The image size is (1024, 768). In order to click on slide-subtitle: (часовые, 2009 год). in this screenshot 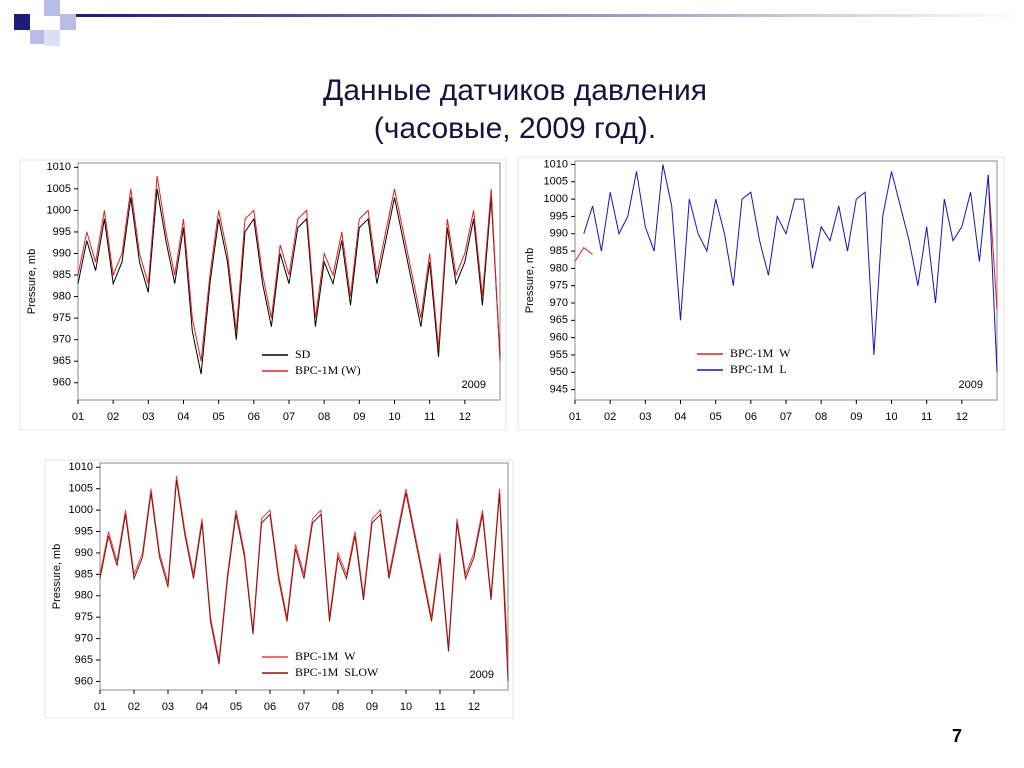, I will do `click(515, 128)`.